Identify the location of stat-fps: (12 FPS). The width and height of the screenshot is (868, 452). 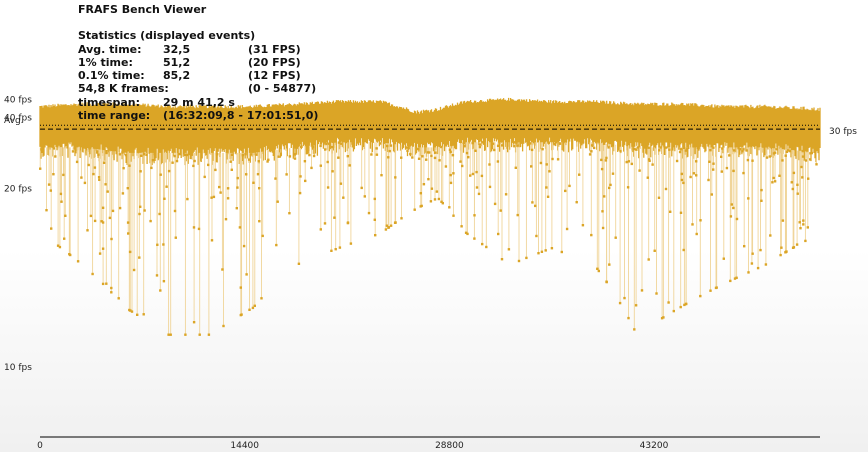
(274, 76).